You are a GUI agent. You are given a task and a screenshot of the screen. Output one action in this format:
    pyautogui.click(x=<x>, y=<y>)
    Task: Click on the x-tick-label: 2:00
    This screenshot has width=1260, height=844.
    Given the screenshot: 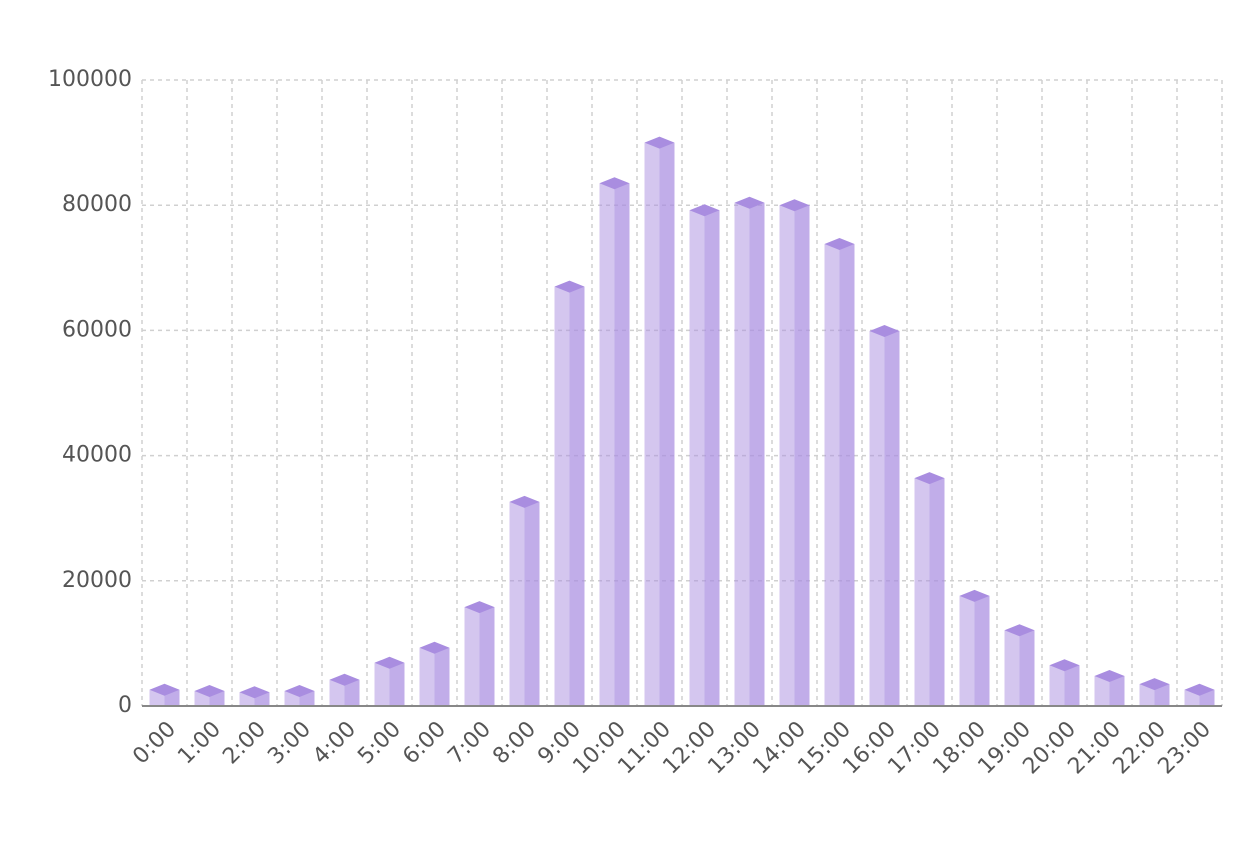 What is the action you would take?
    pyautogui.click(x=244, y=743)
    